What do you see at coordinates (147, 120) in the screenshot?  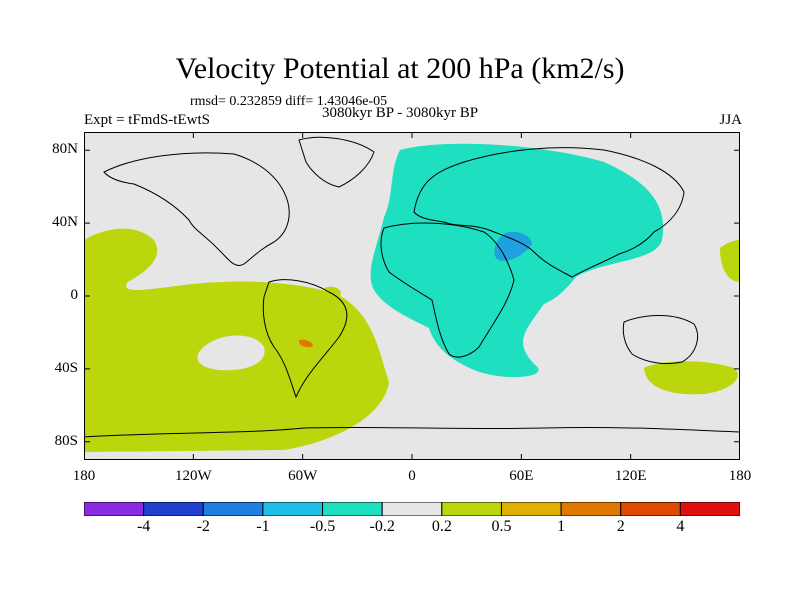 I see `experiment-label: Expt = tFmdS-tEwtS` at bounding box center [147, 120].